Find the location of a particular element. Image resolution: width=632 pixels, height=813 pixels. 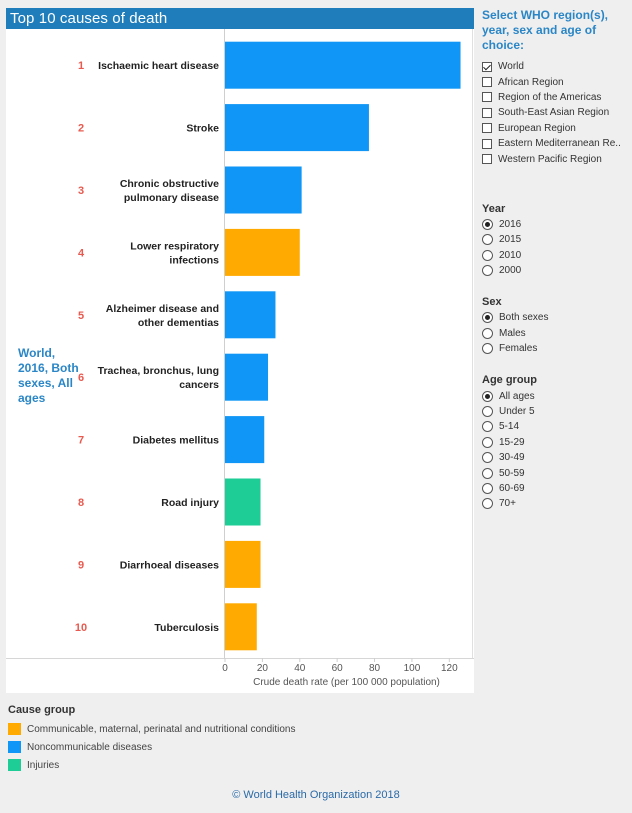

age-group-option: 5-14 is located at coordinates (556, 426).